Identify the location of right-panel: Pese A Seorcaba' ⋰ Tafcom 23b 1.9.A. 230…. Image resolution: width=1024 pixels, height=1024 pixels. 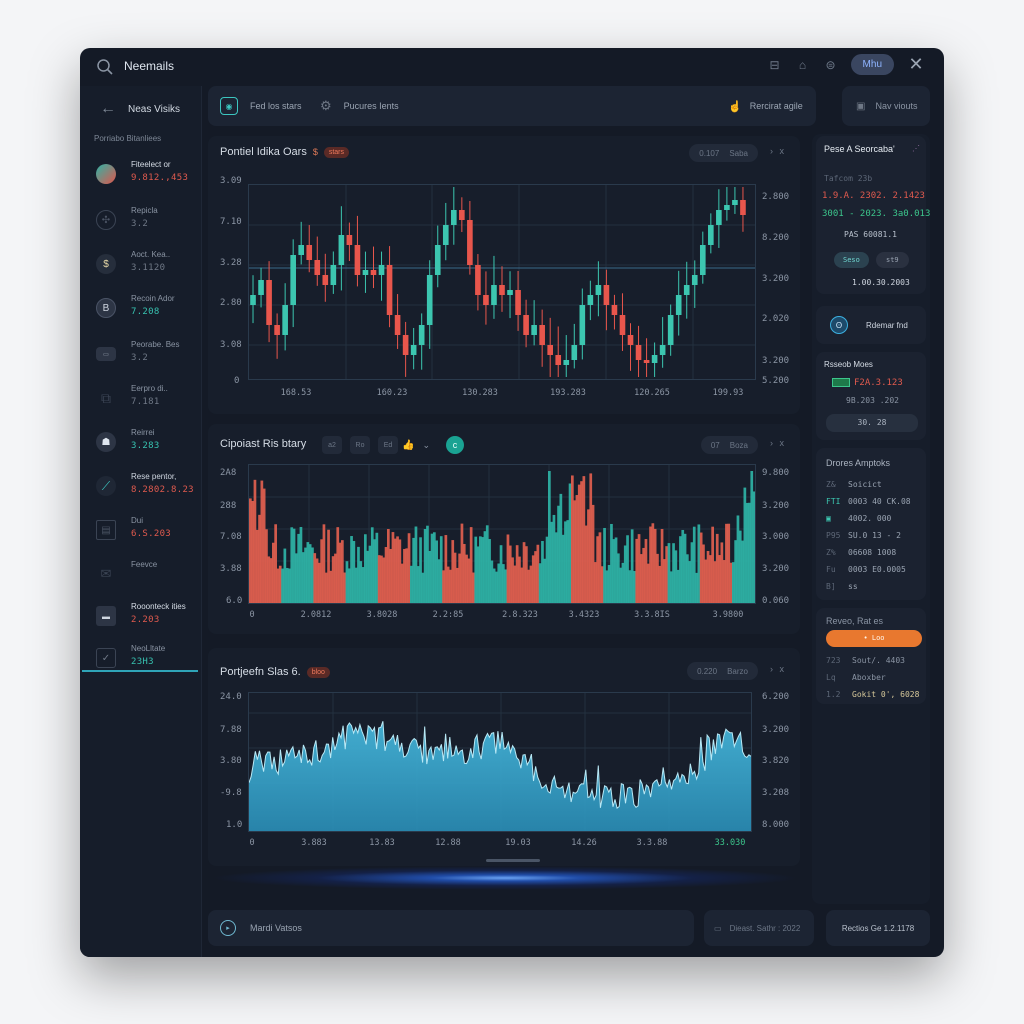
(871, 519).